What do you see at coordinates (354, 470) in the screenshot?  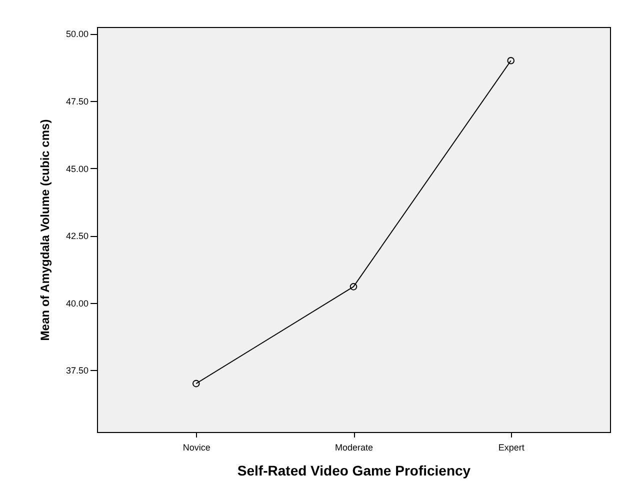 I see `x-axis-title: Self-Rated Video Game Proficiency` at bounding box center [354, 470].